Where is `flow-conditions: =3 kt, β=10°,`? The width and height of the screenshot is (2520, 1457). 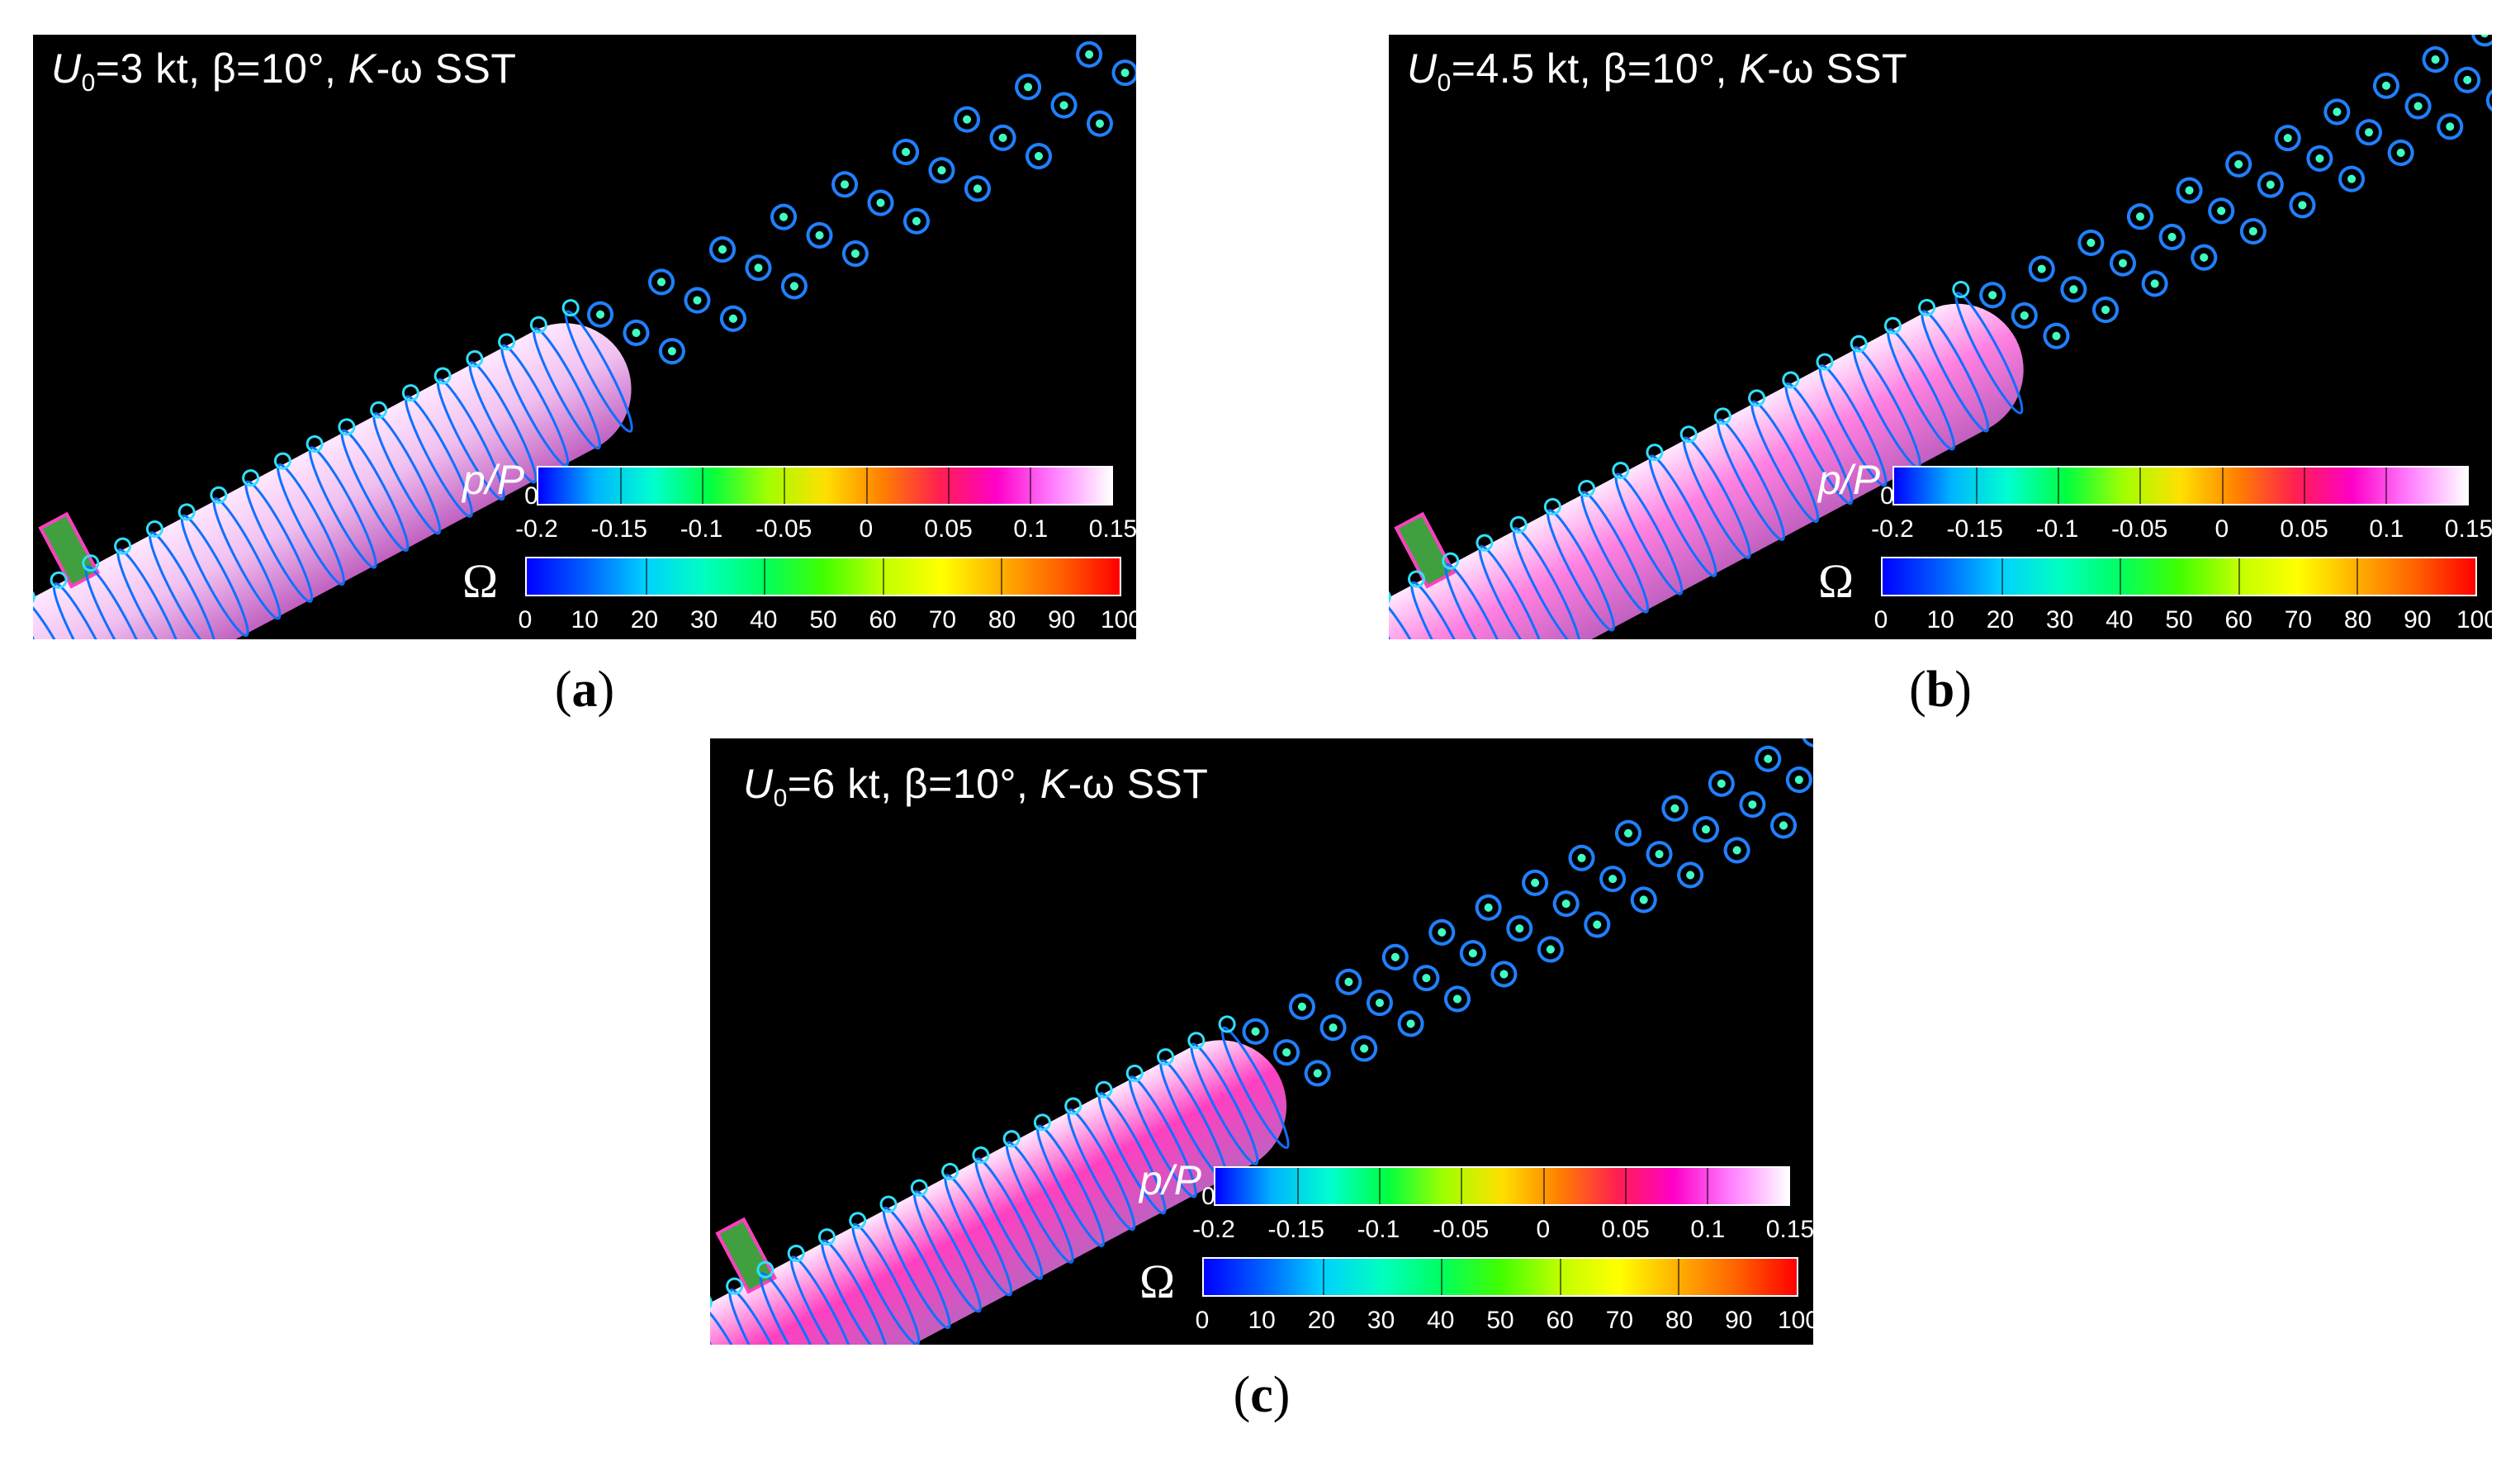
flow-conditions: =3 kt, β=10°, is located at coordinates (216, 69).